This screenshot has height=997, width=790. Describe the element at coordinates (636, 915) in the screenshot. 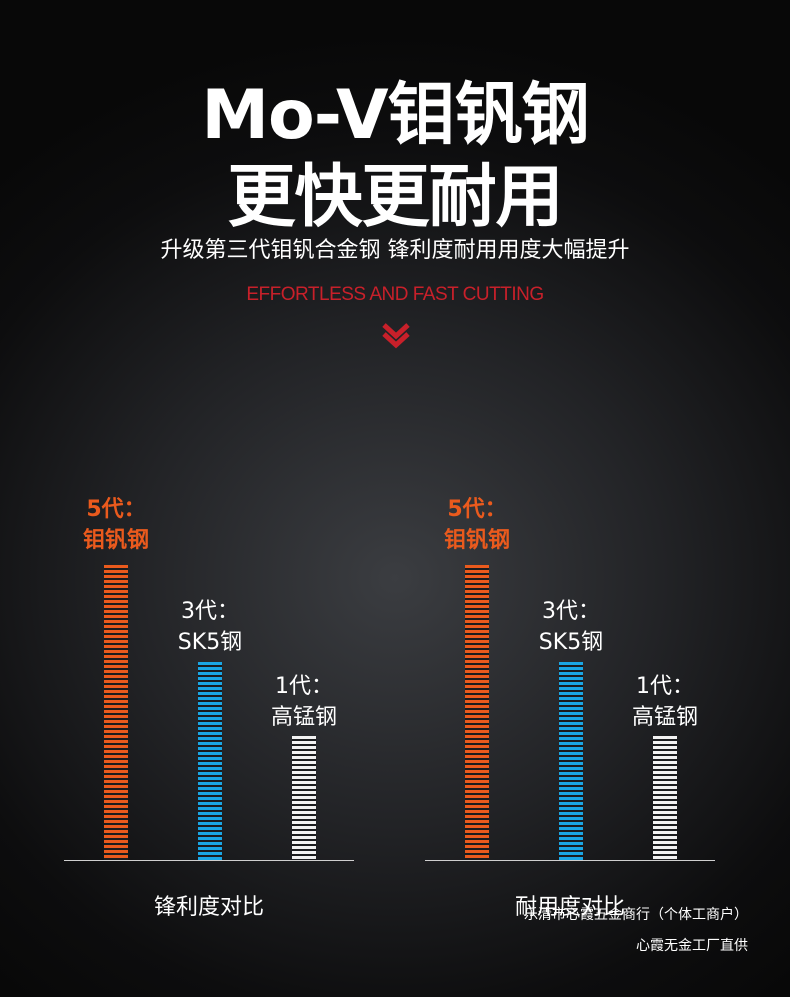

I see `shop-name: 乐清市心霞五金商行（个体工商户）` at that location.